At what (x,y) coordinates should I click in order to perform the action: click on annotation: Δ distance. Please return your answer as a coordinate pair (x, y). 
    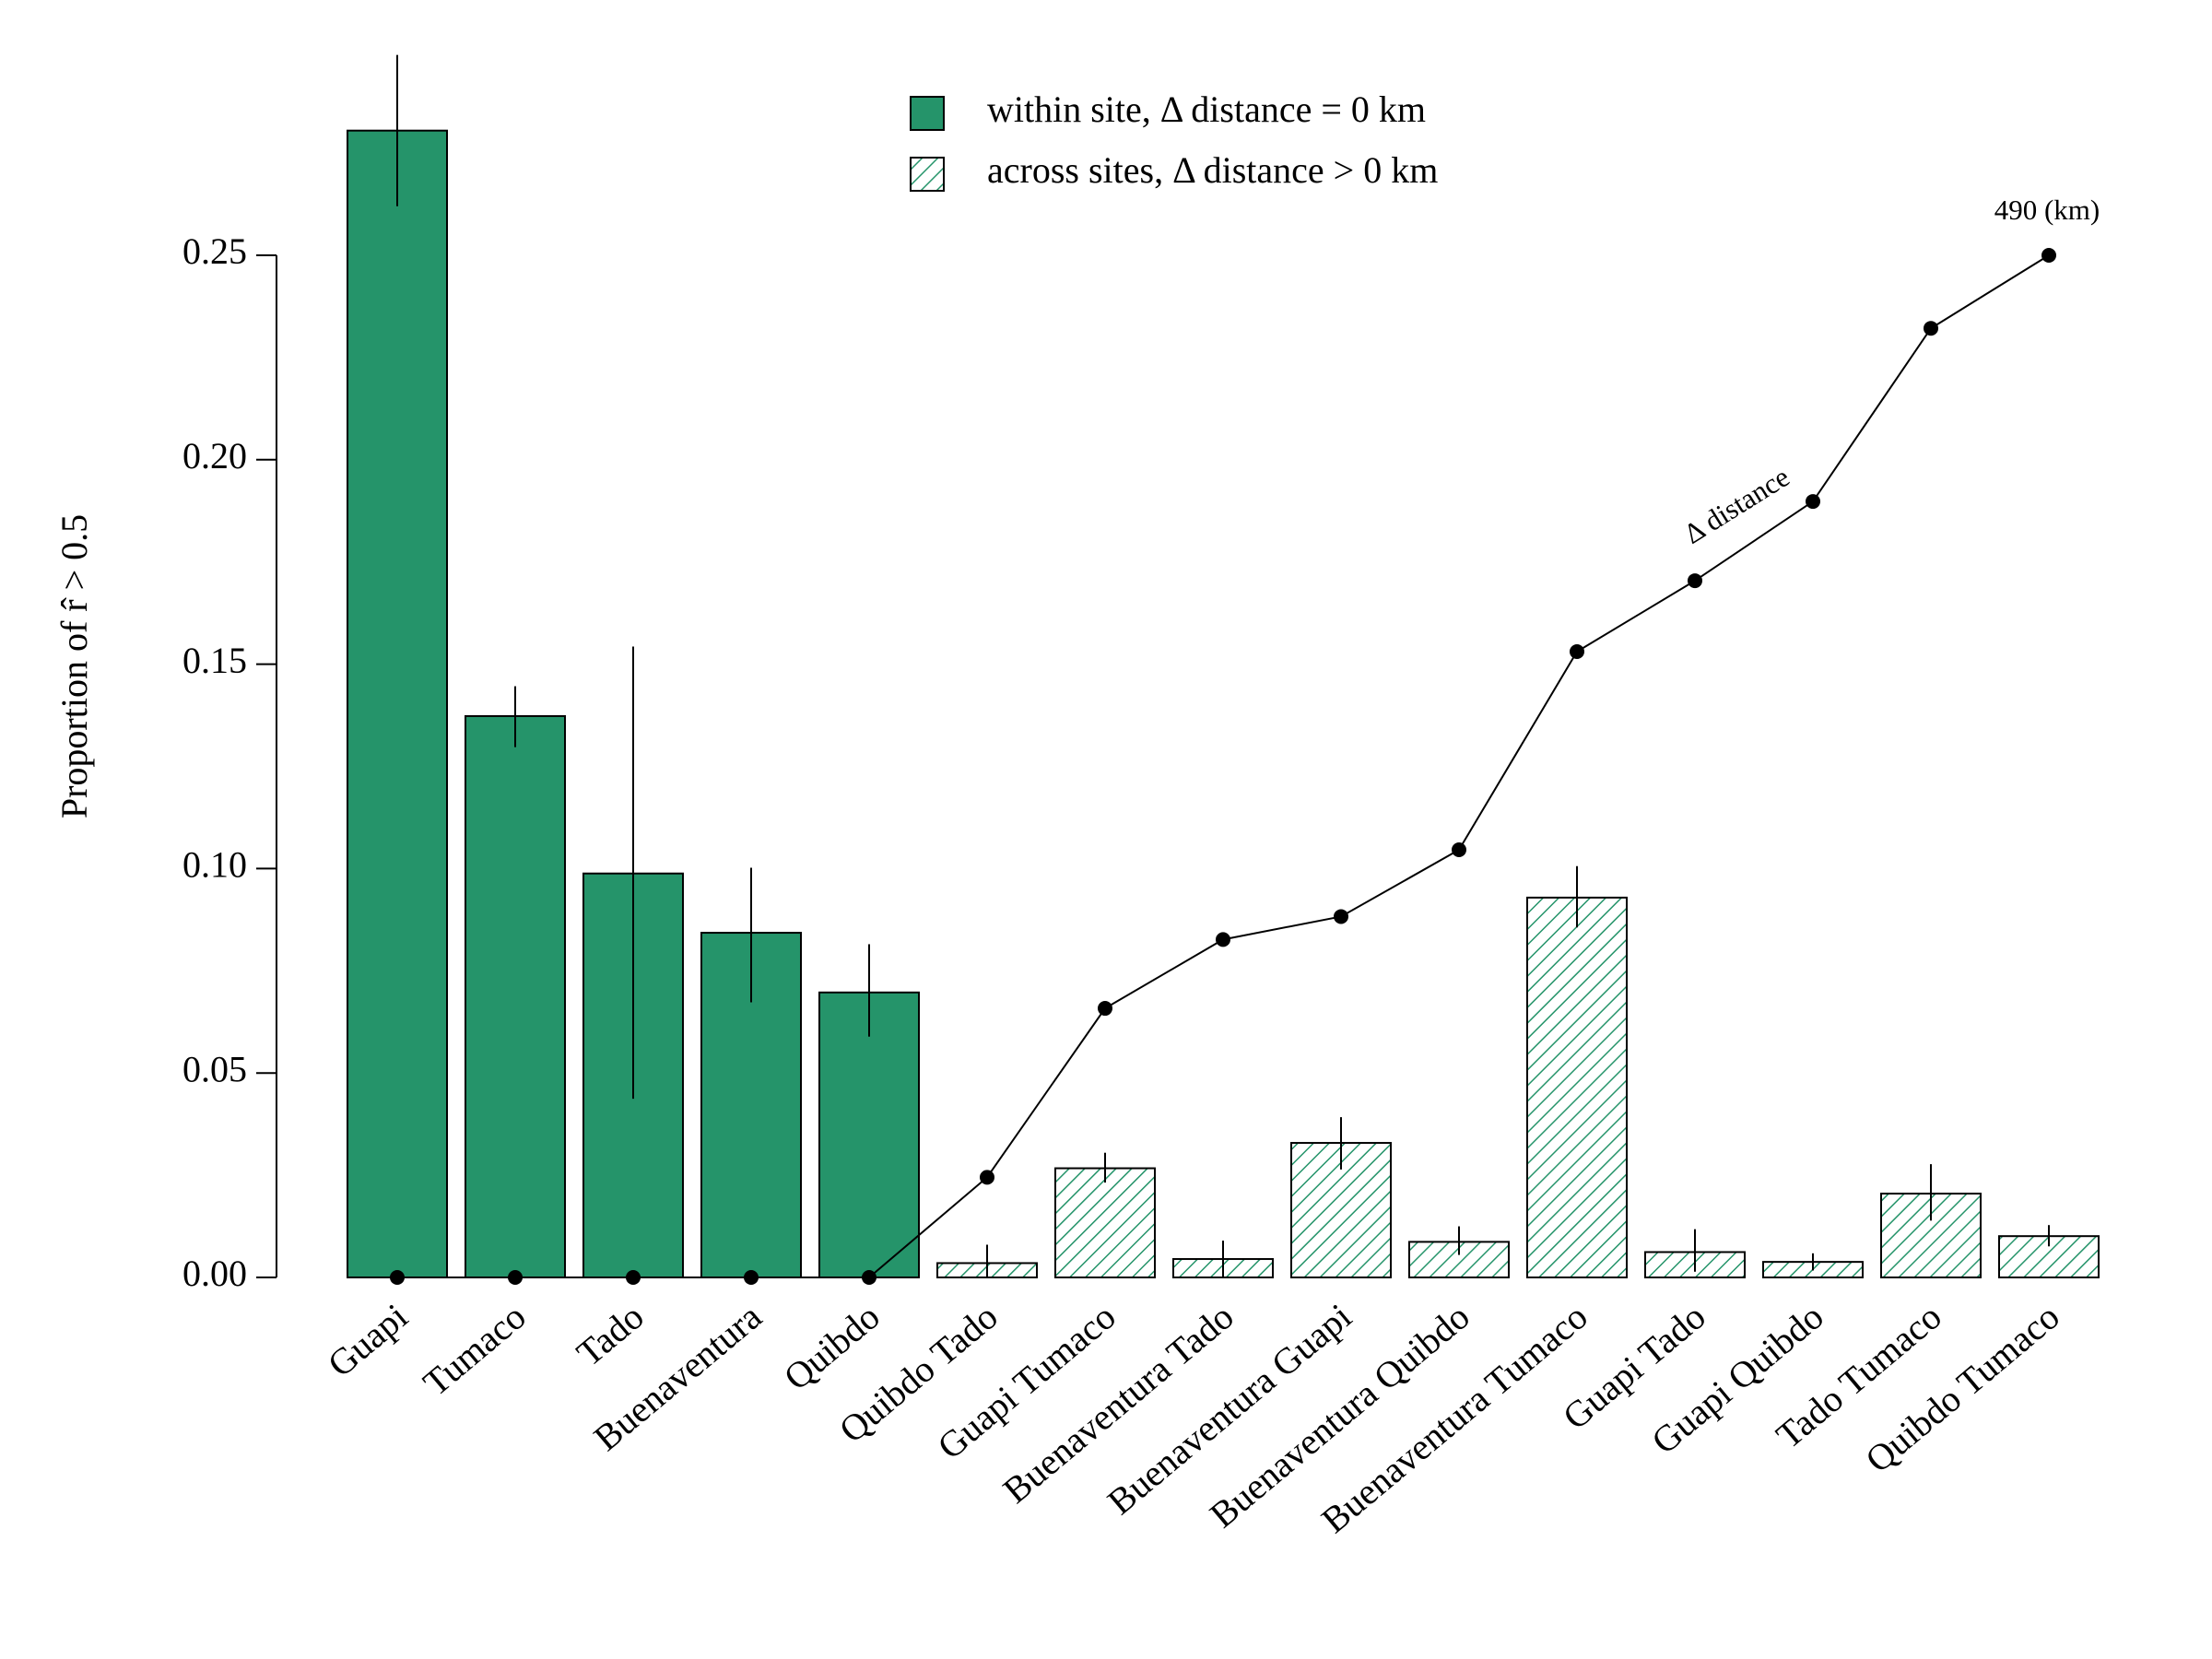
    Looking at the image, I should click on (1736, 504).